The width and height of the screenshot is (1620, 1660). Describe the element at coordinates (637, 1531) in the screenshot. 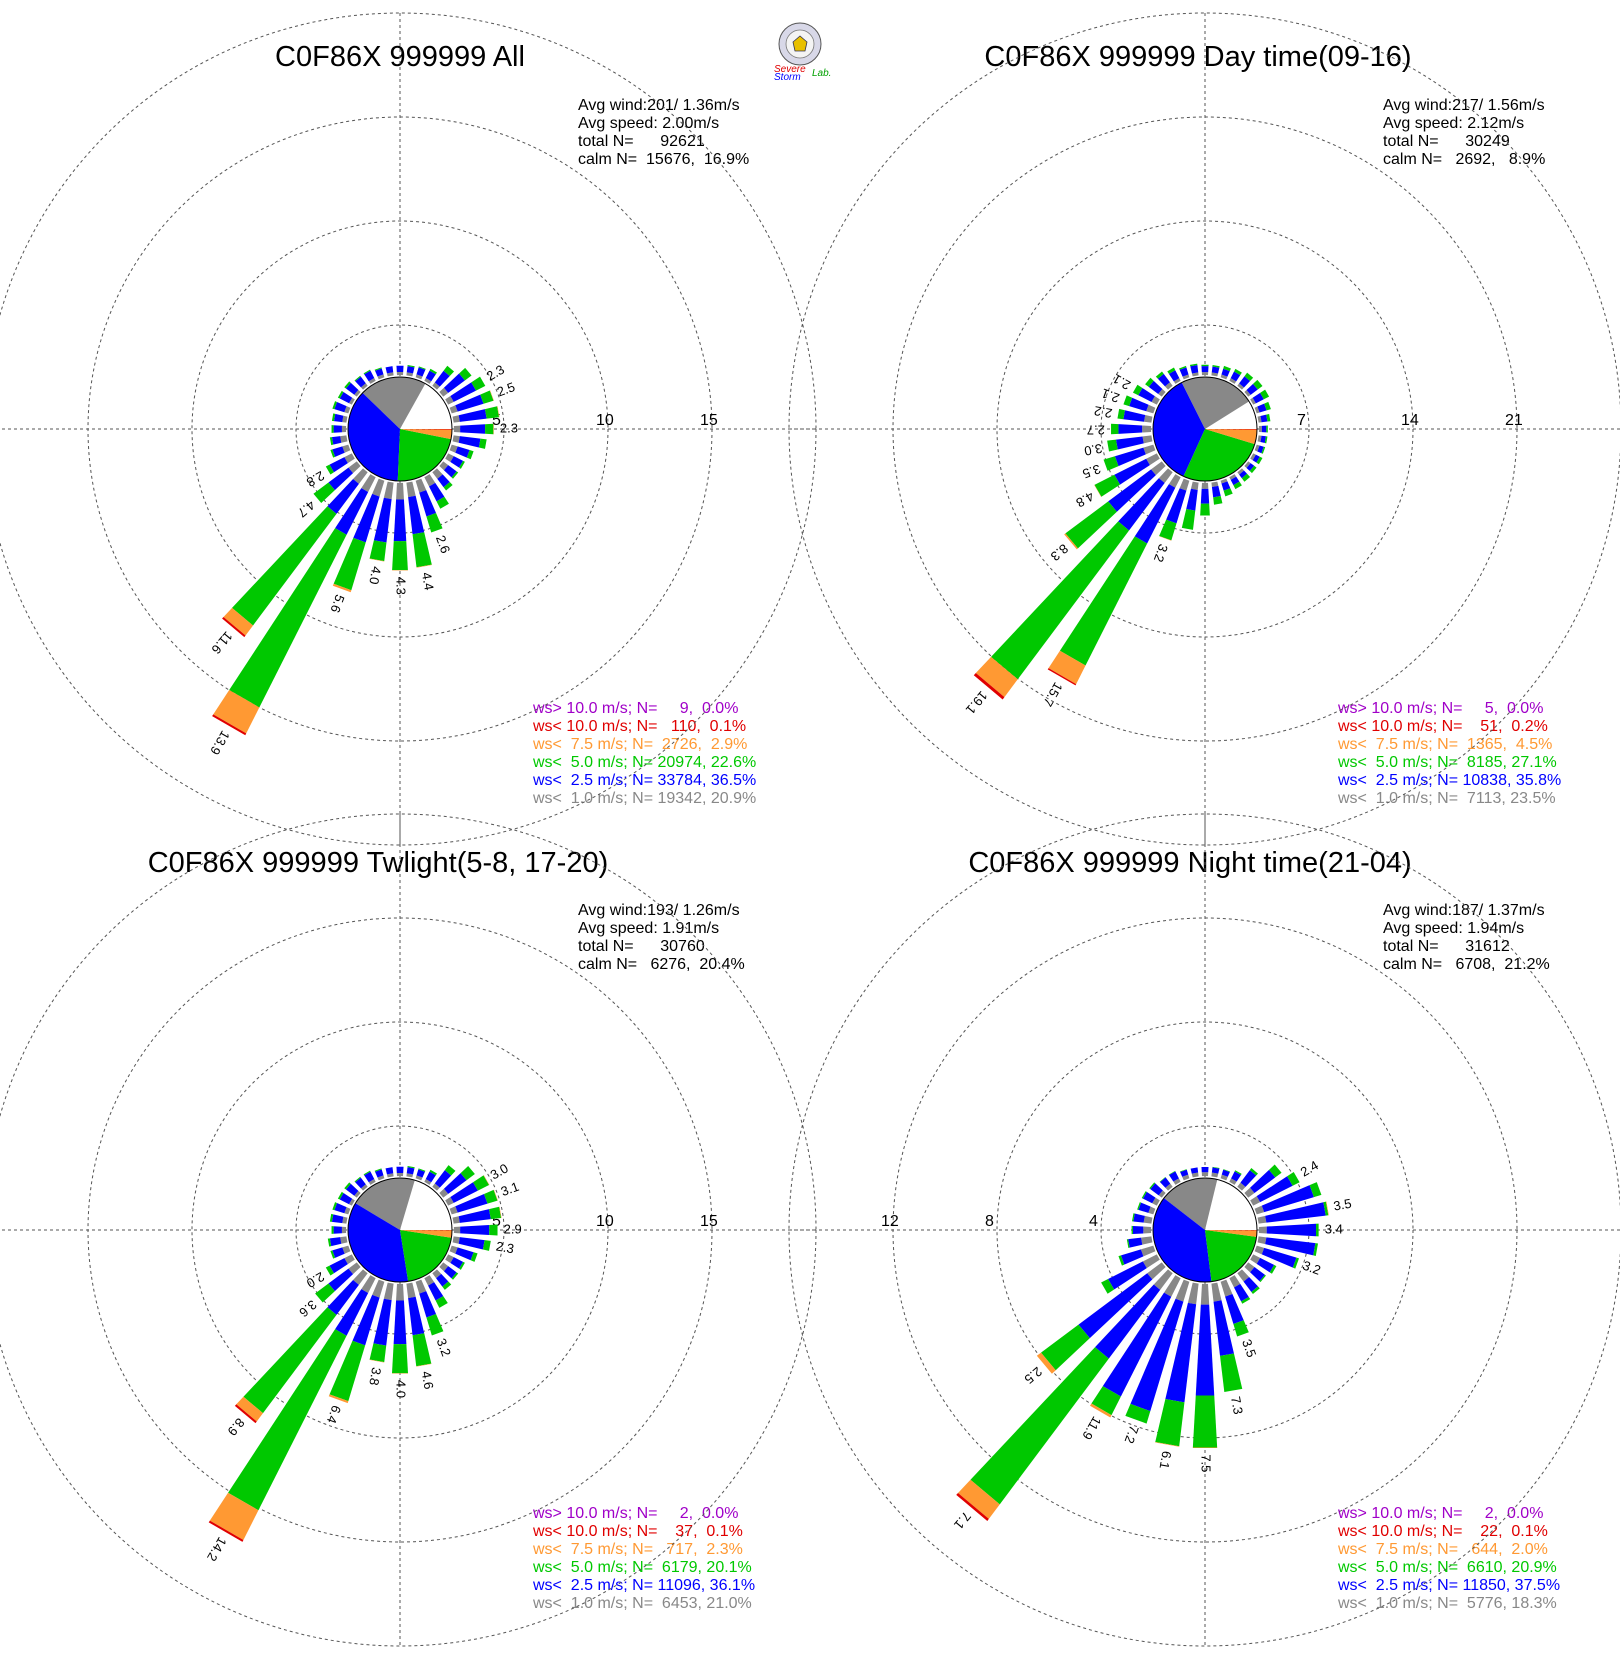

I see `legend-entry-lt10: ws< 10.0 m/s; N= 37, 0.1%` at that location.